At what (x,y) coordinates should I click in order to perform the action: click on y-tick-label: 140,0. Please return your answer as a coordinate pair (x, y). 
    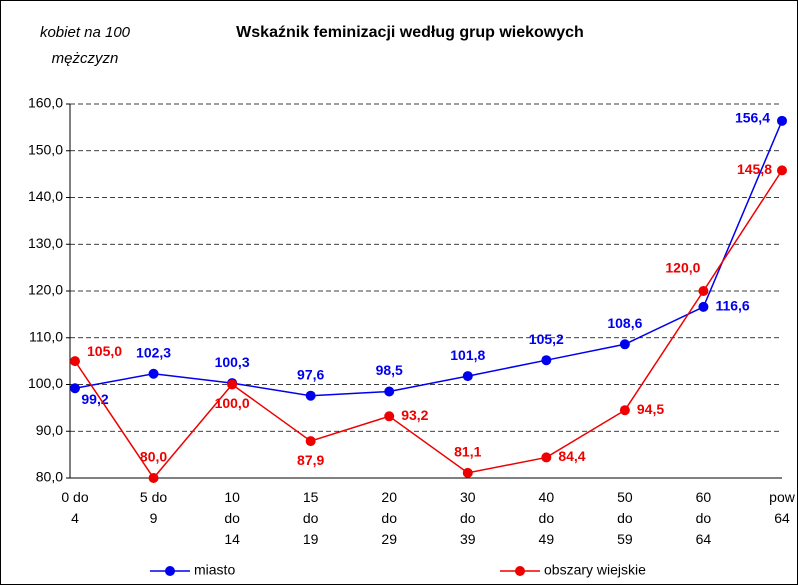
    Looking at the image, I should click on (45, 196).